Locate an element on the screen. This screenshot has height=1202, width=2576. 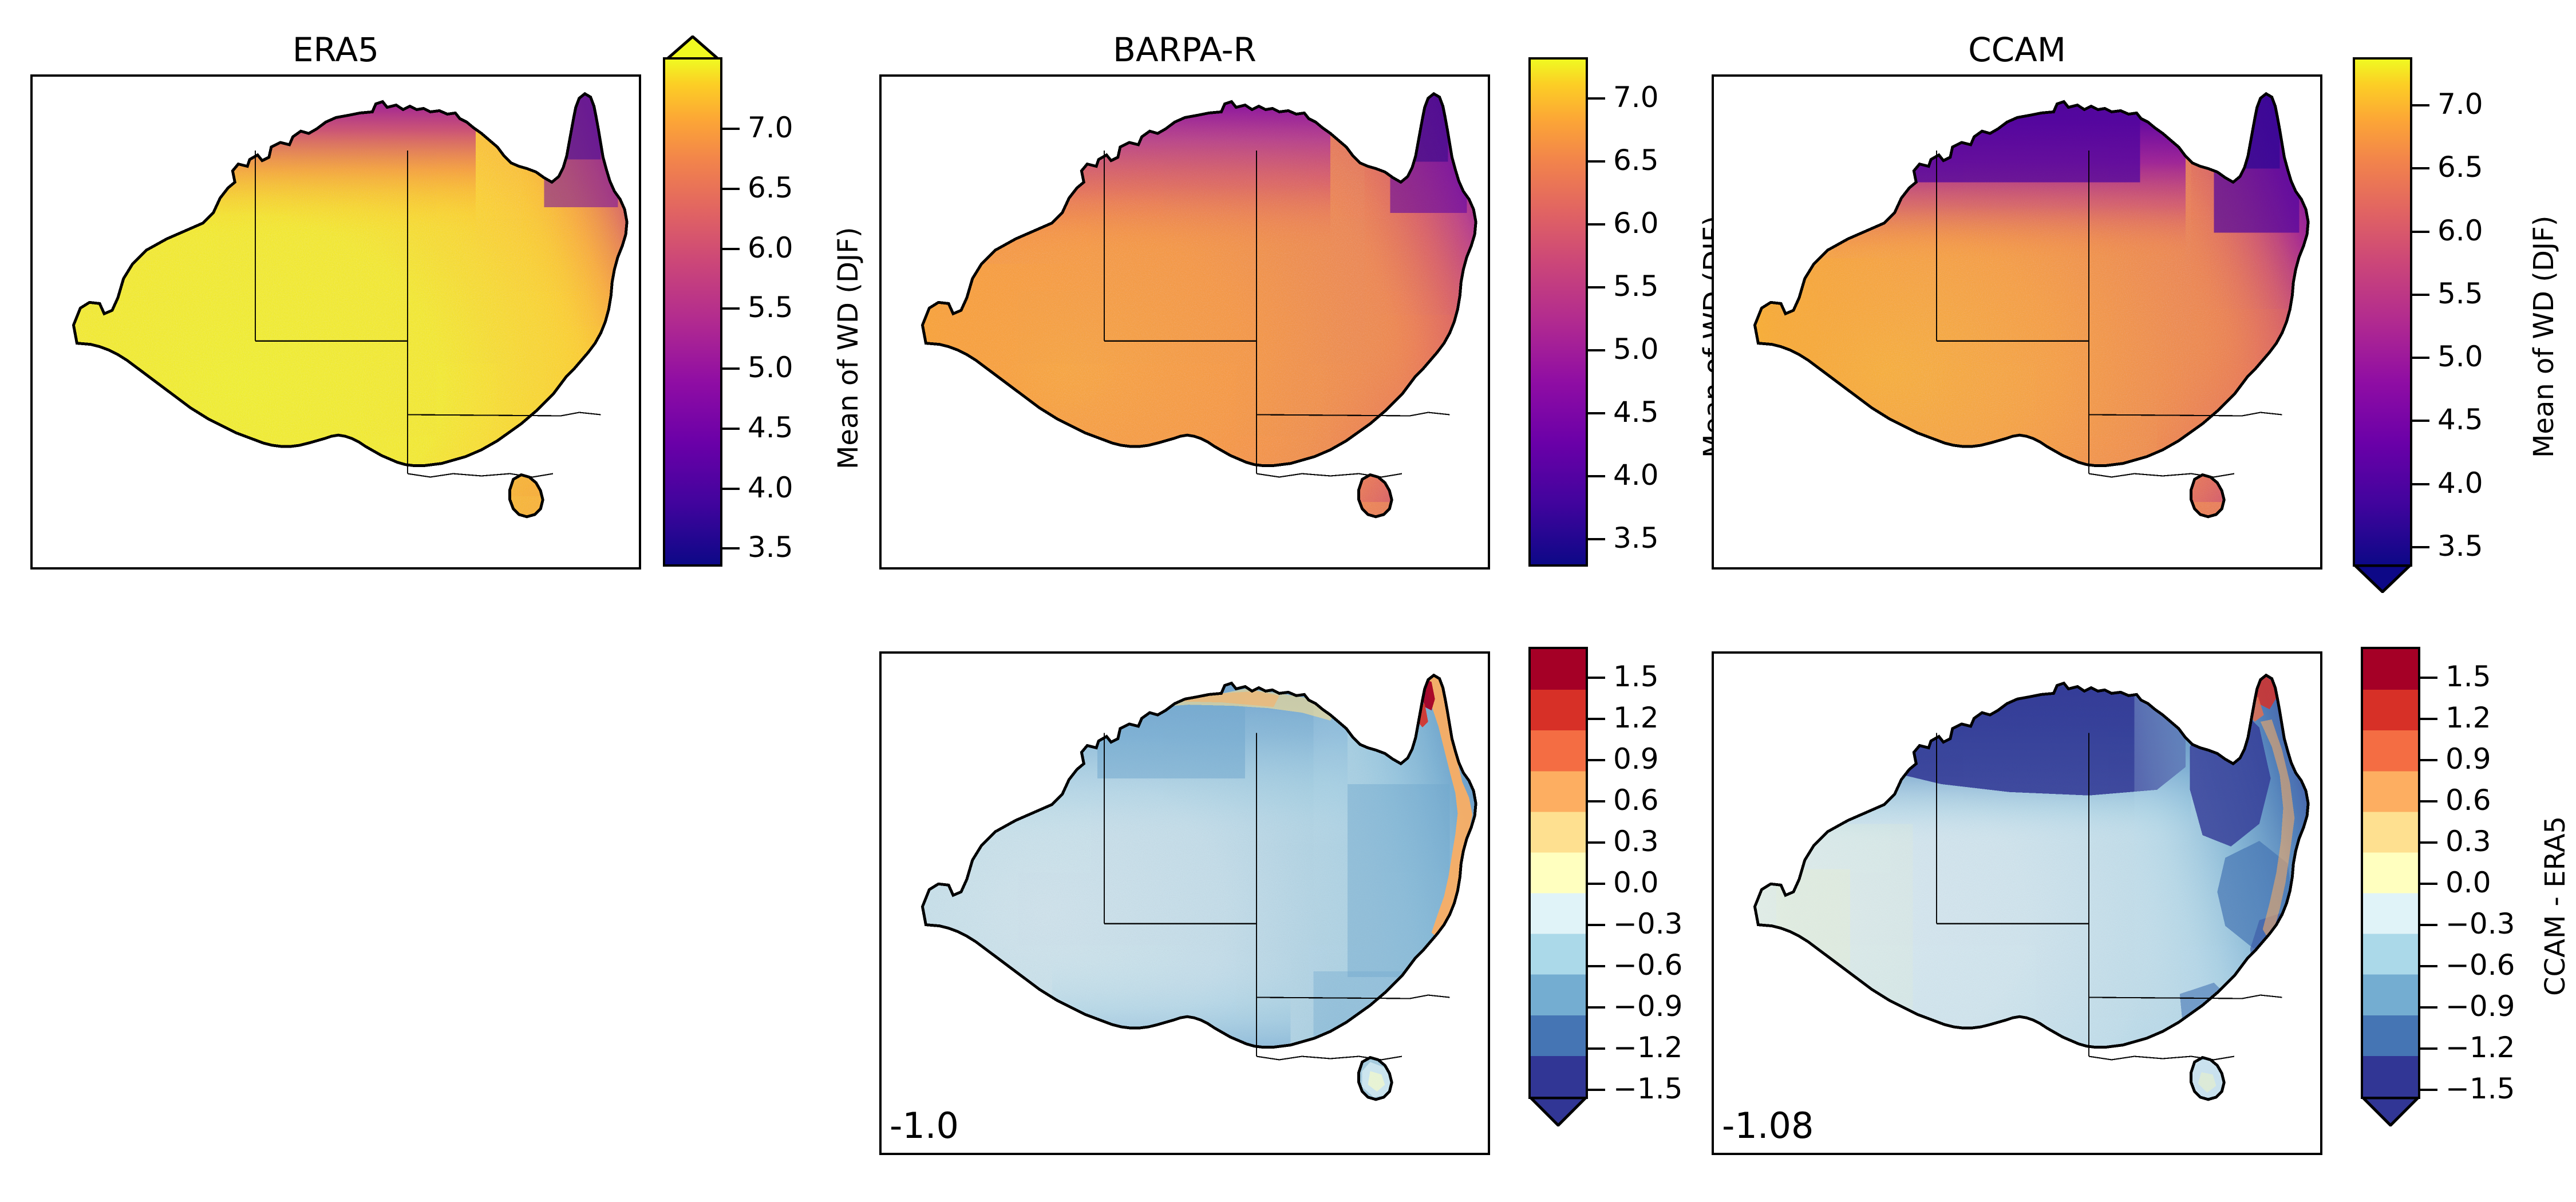
map-barpa-r is located at coordinates (1185, 322).